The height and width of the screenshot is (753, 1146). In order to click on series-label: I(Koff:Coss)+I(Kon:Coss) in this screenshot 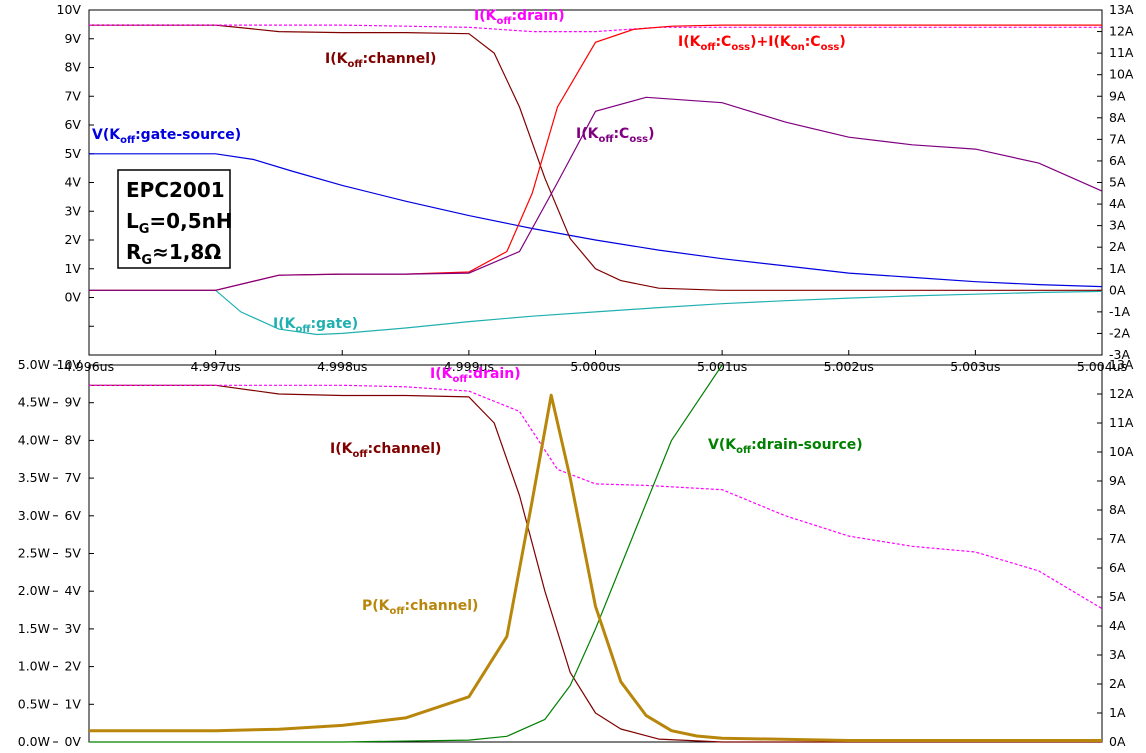, I will do `click(762, 43)`.